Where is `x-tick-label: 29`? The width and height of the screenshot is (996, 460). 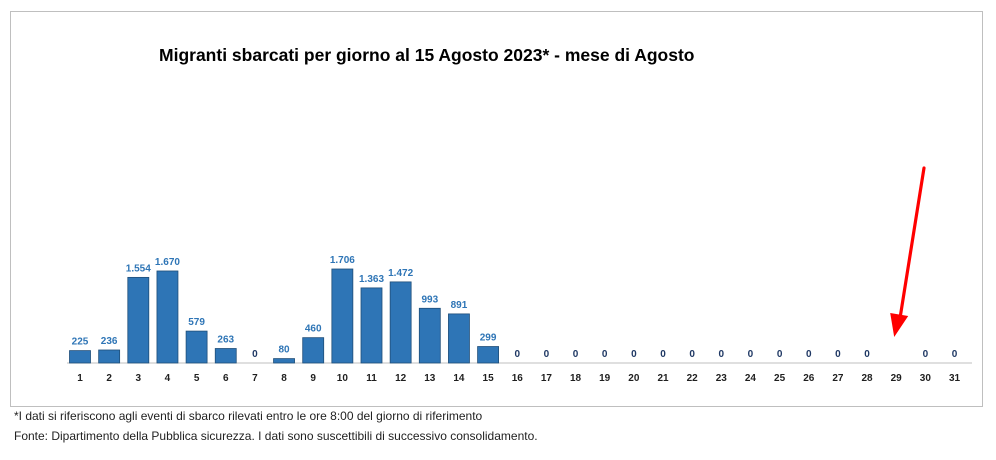
x-tick-label: 29 is located at coordinates (897, 378).